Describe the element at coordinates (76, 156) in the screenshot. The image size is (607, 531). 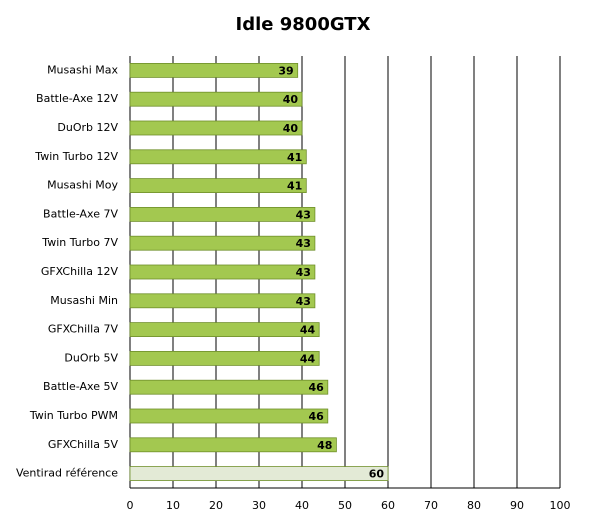
I see `y-tick-label: Twin Turbo 12V` at that location.